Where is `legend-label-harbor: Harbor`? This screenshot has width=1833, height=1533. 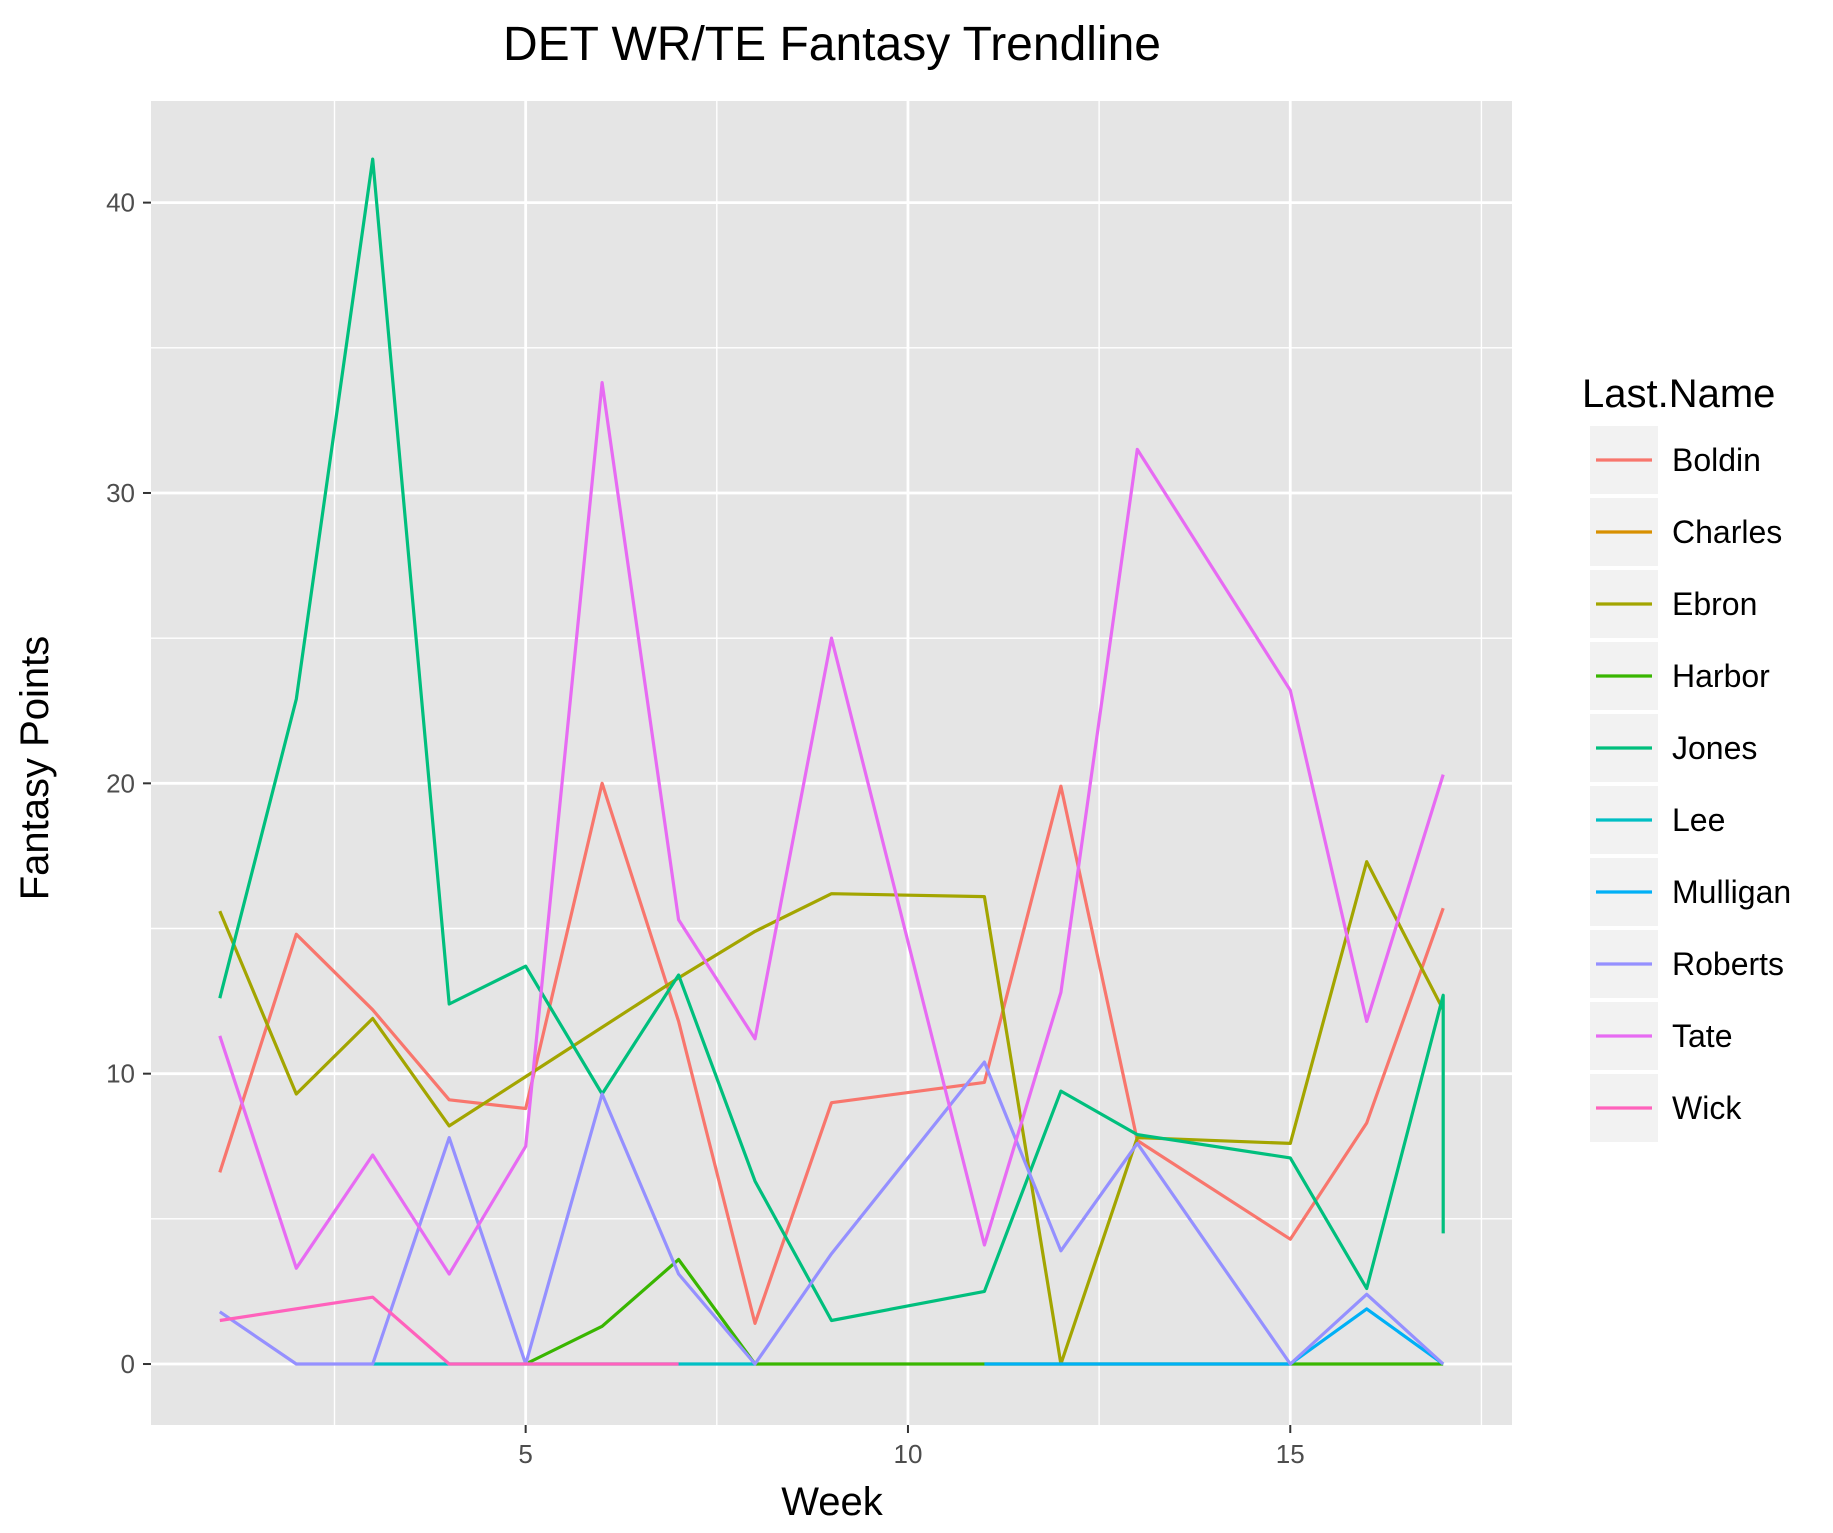
legend-label-harbor: Harbor is located at coordinates (1721, 676).